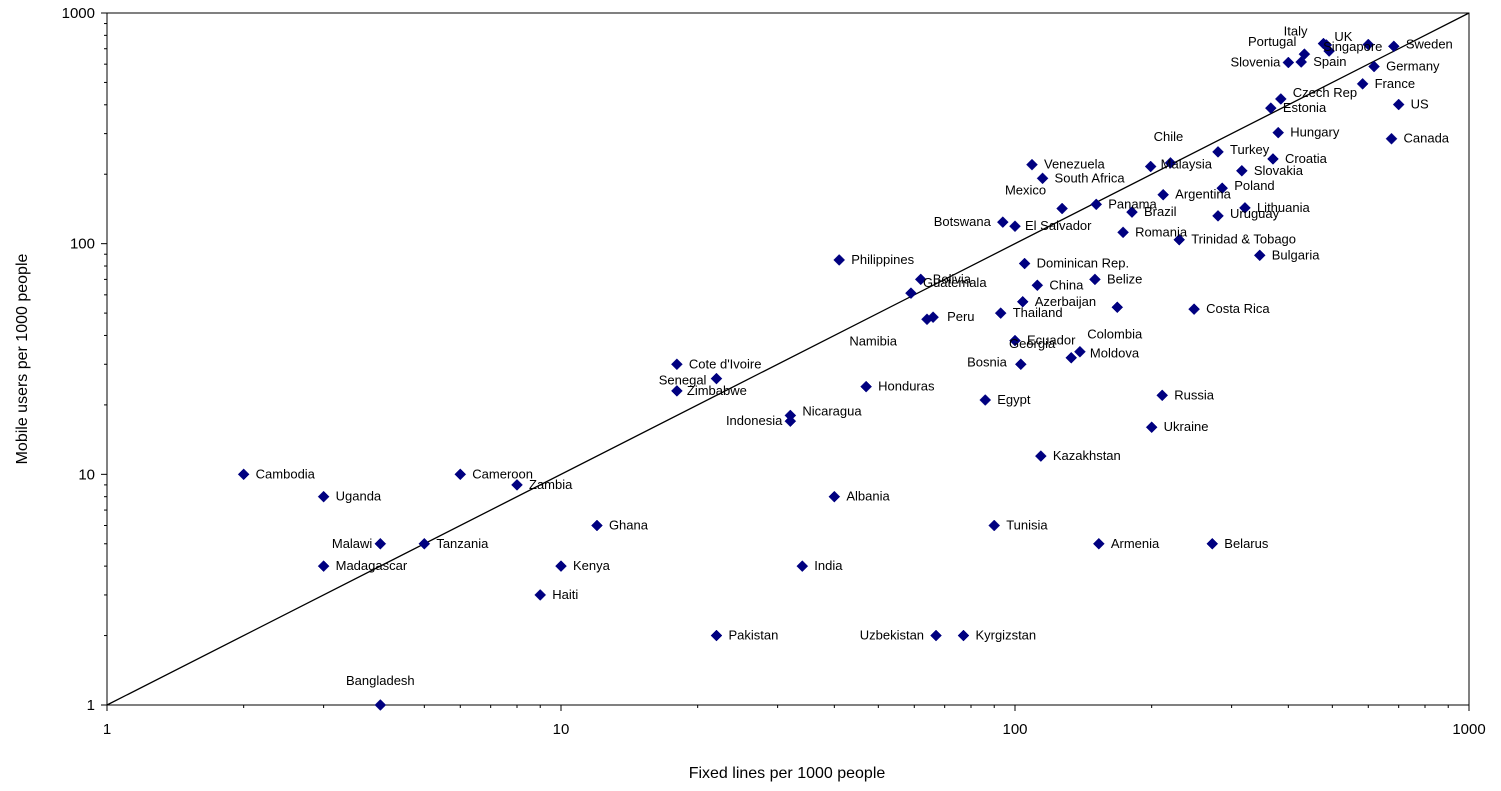 This screenshot has height=791, width=1501. I want to click on point-label: Lithuania, so click(1284, 207).